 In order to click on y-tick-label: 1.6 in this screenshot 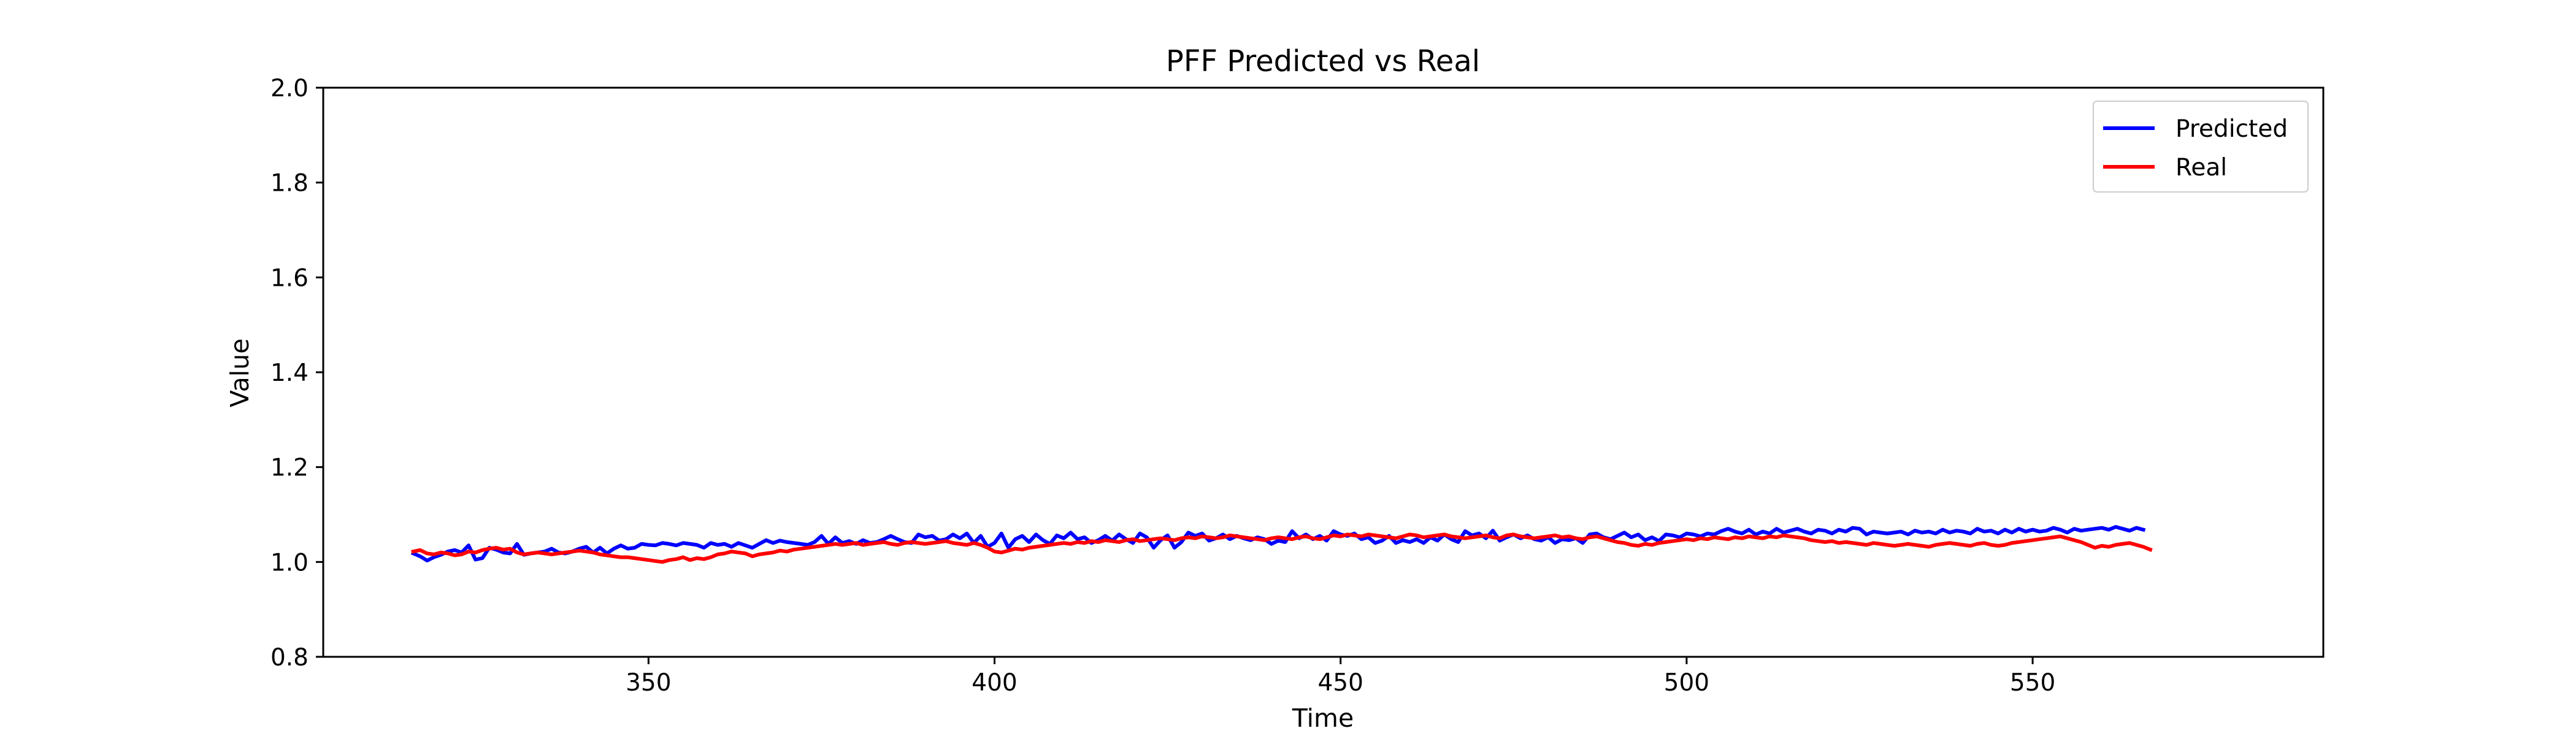, I will do `click(289, 278)`.